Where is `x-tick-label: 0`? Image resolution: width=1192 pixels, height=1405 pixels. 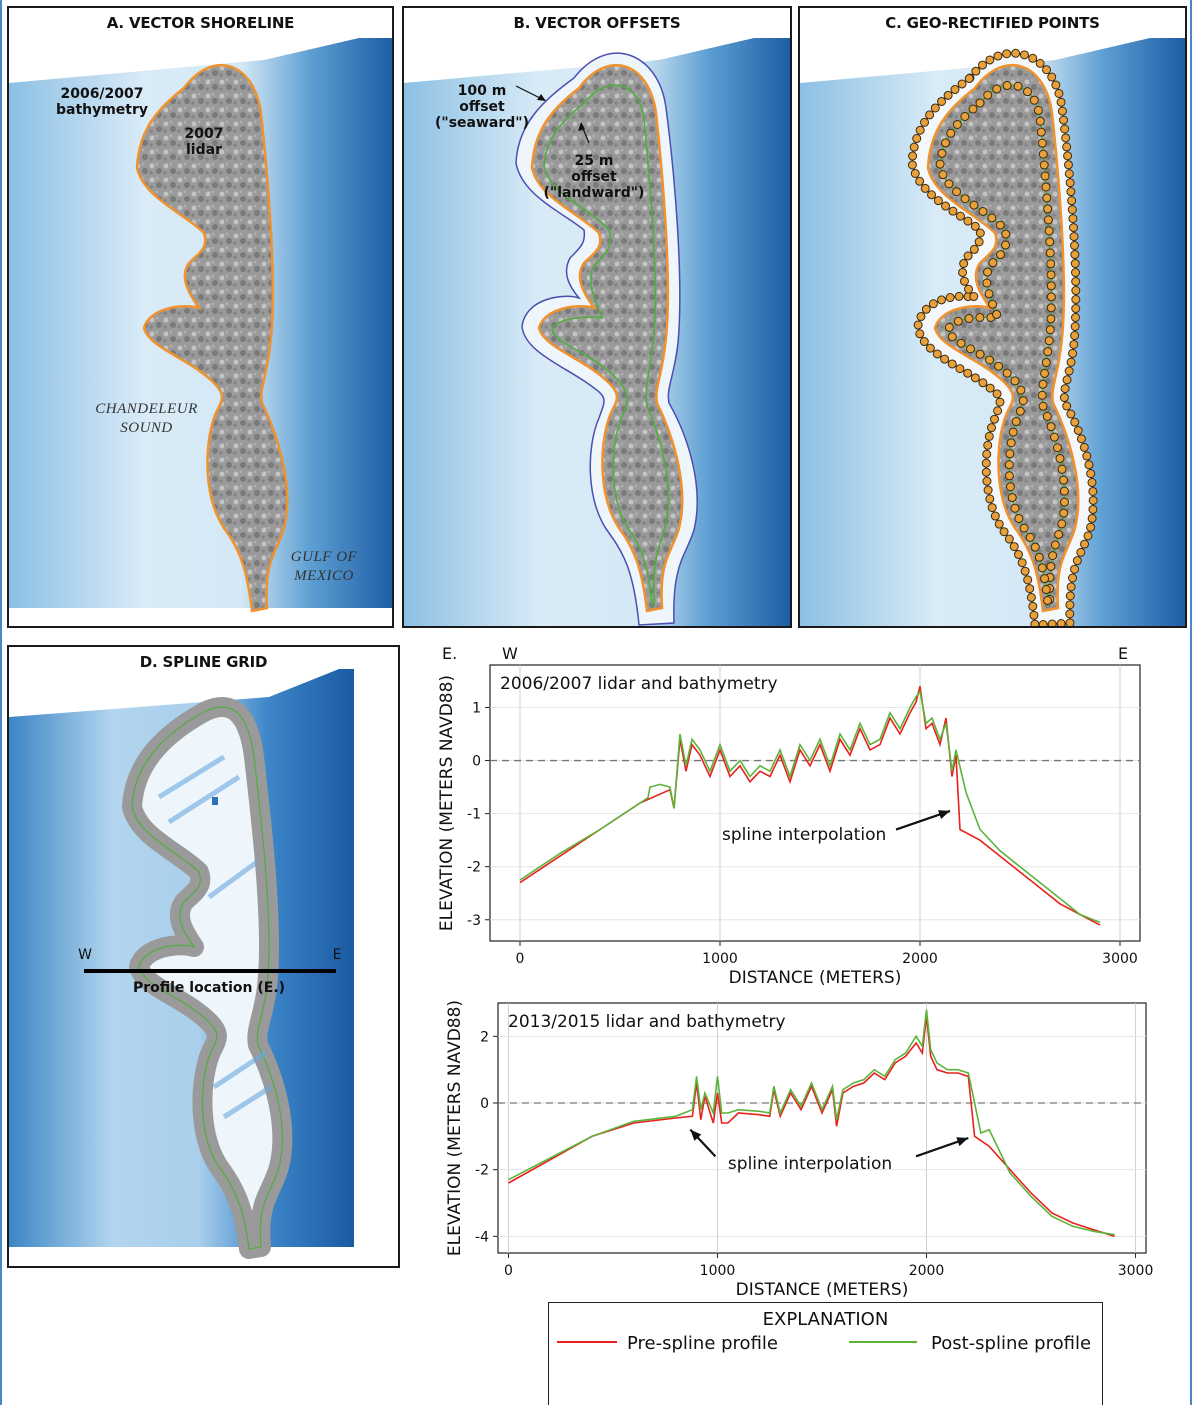
x-tick-label: 0 is located at coordinates (520, 959).